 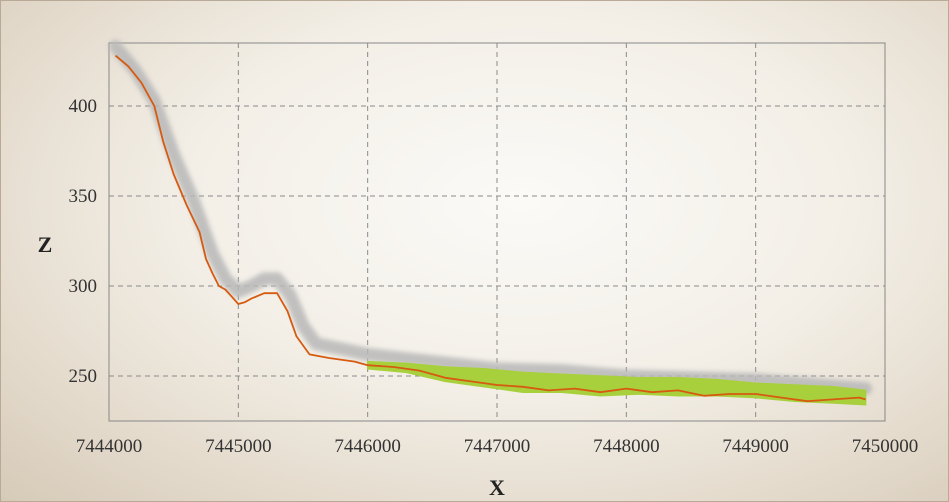 I want to click on x-tick-label: 7446000, so click(x=367, y=446).